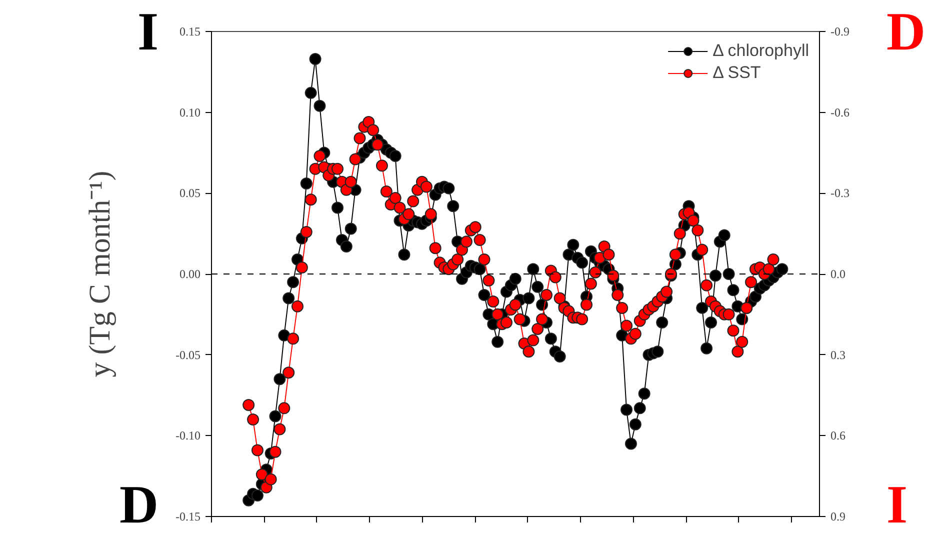 The height and width of the screenshot is (534, 928). I want to click on y2-tick-label: 0.3, so click(838, 355).